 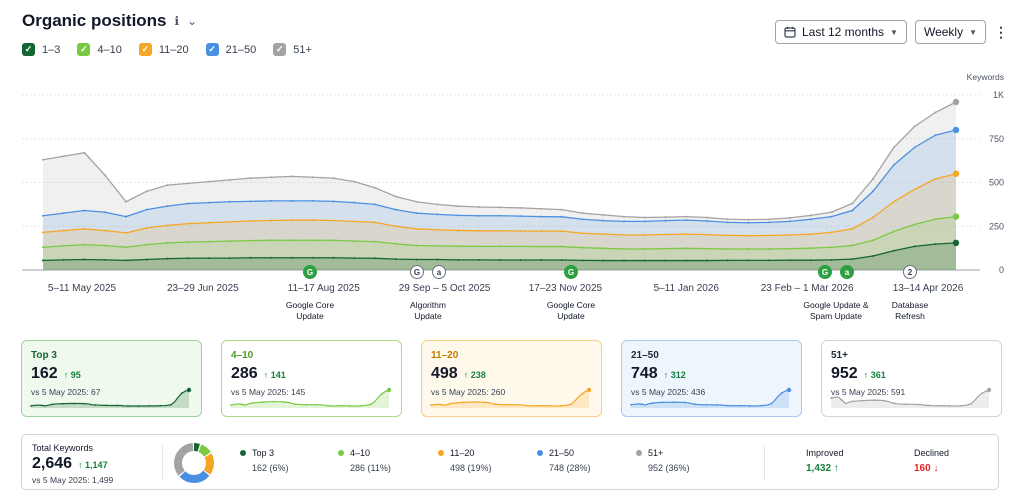 I want to click on breakdown-value: 162 (6%), so click(x=270, y=468).